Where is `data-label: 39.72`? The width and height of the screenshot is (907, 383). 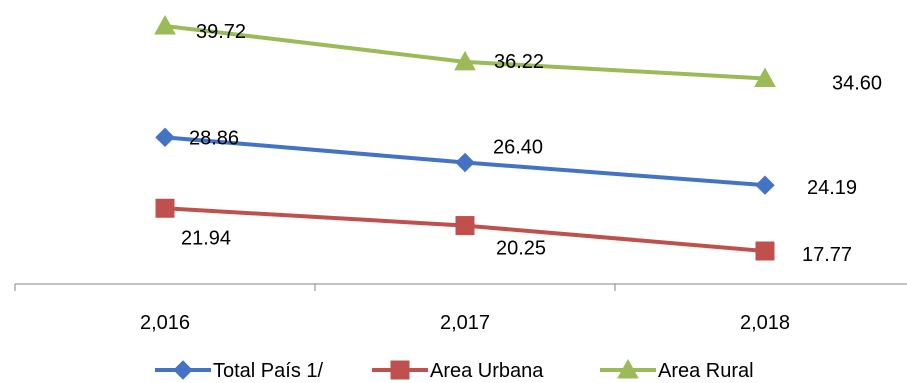
data-label: 39.72 is located at coordinates (221, 32).